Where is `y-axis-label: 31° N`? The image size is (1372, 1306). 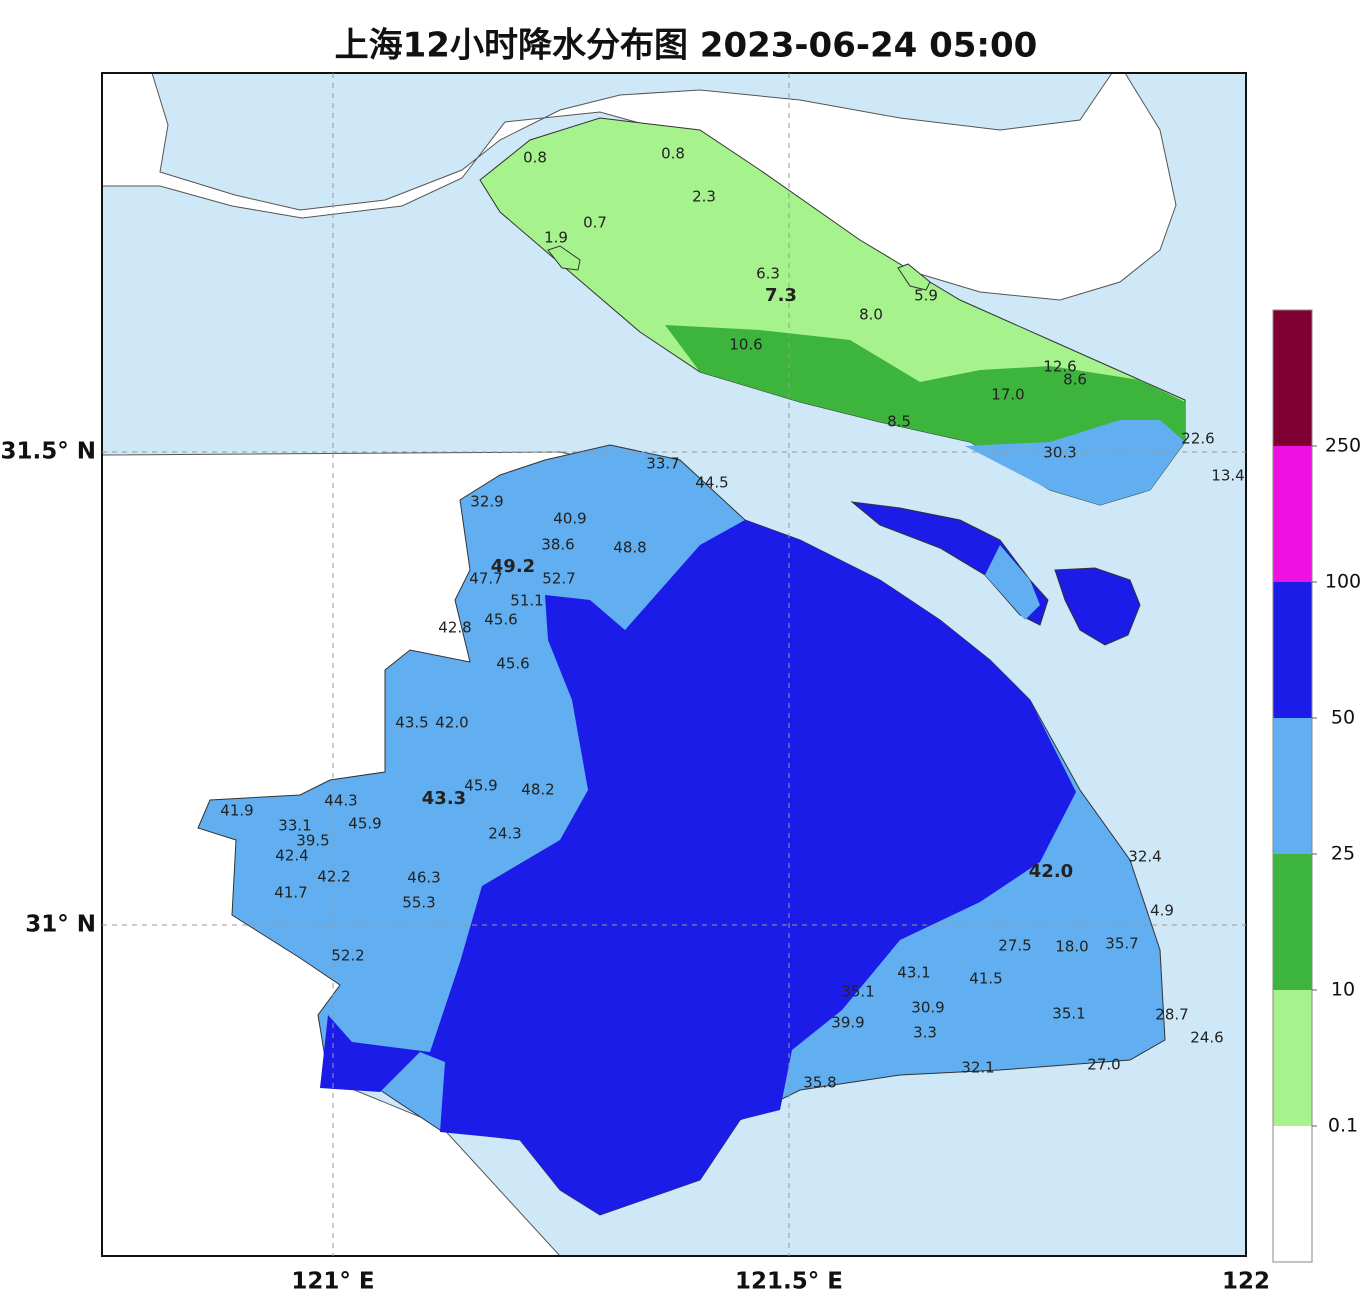 y-axis-label: 31° N is located at coordinates (60, 925).